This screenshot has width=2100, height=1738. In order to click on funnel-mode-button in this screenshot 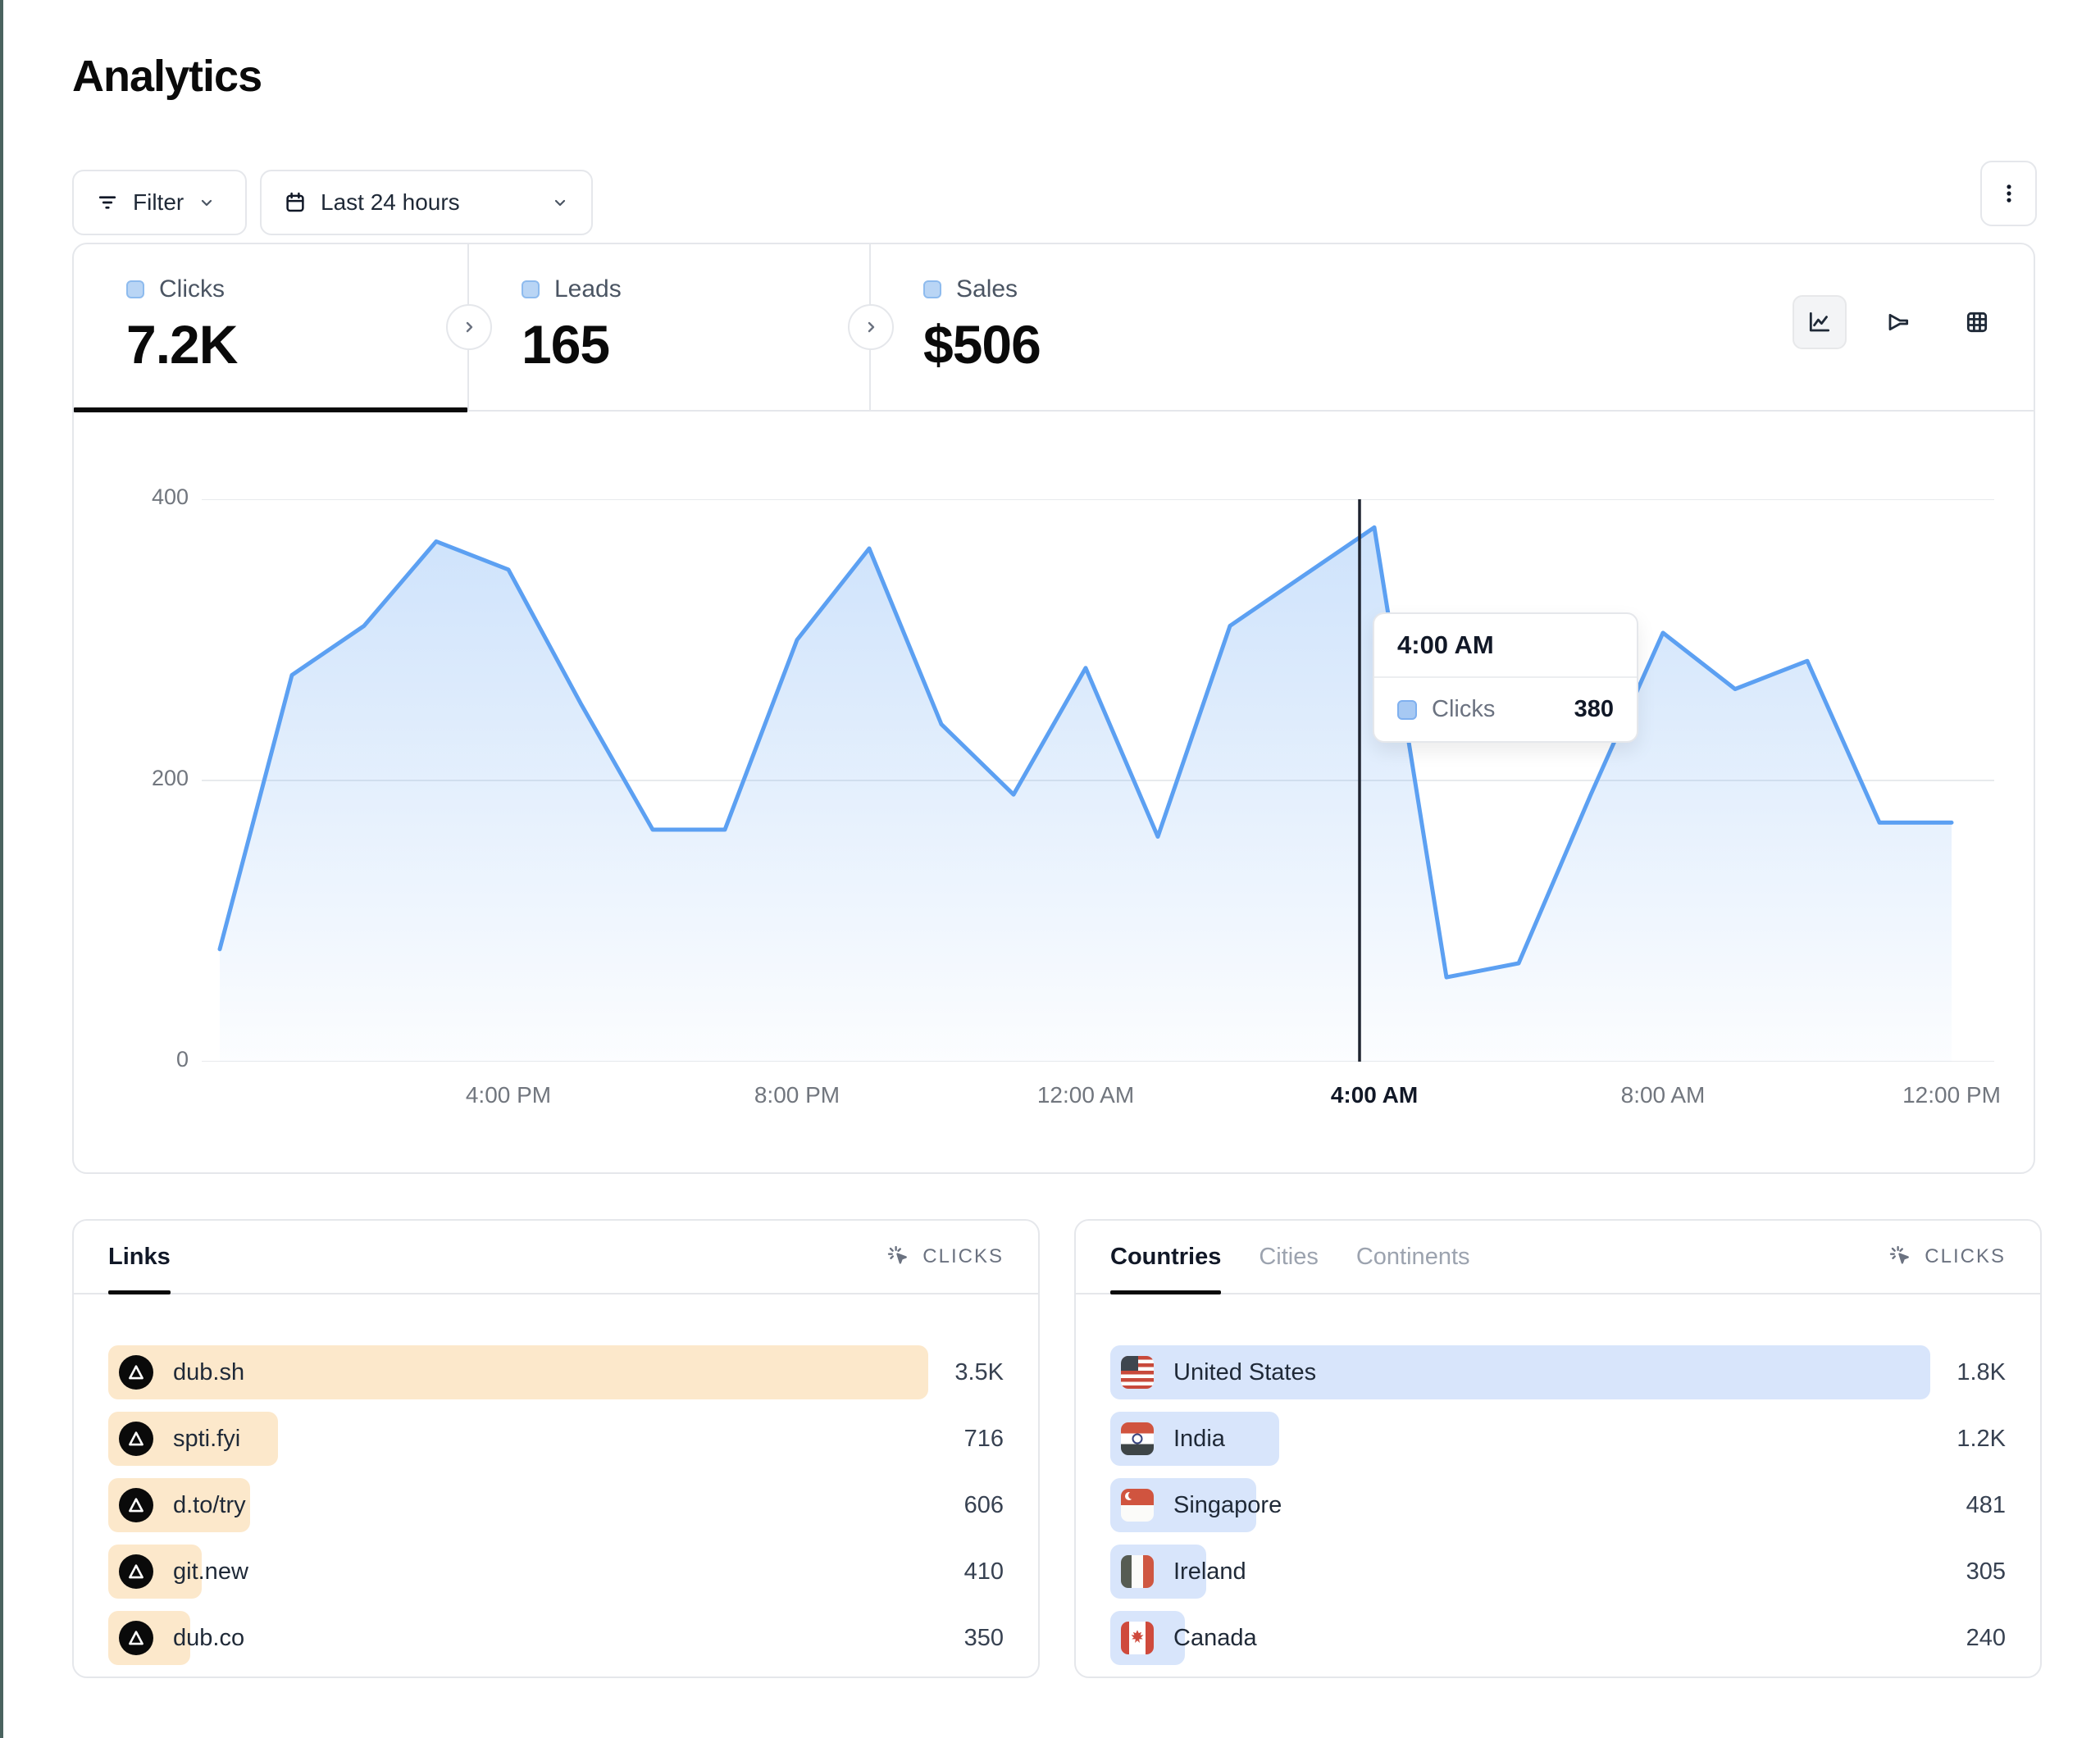, I will do `click(1898, 322)`.